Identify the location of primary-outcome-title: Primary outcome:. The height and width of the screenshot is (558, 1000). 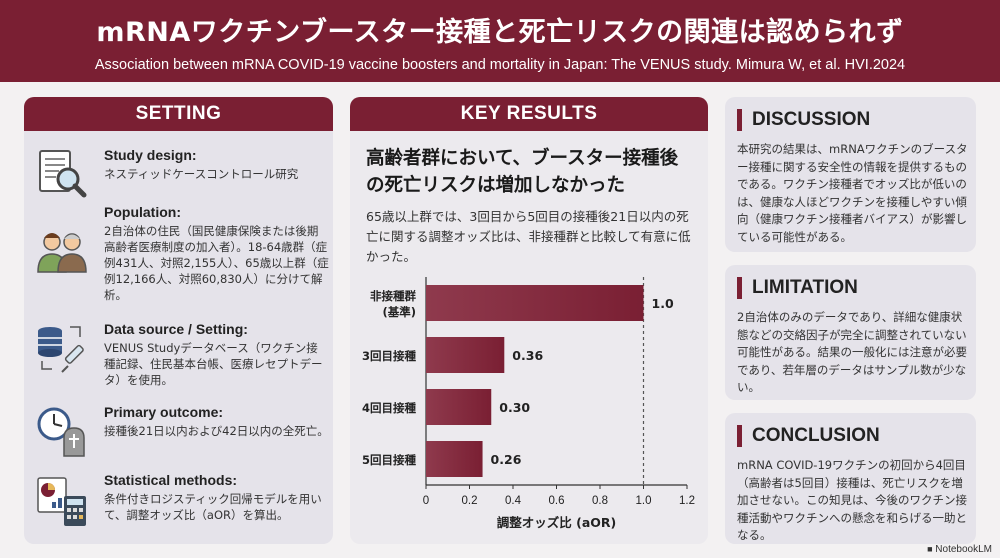
(164, 412).